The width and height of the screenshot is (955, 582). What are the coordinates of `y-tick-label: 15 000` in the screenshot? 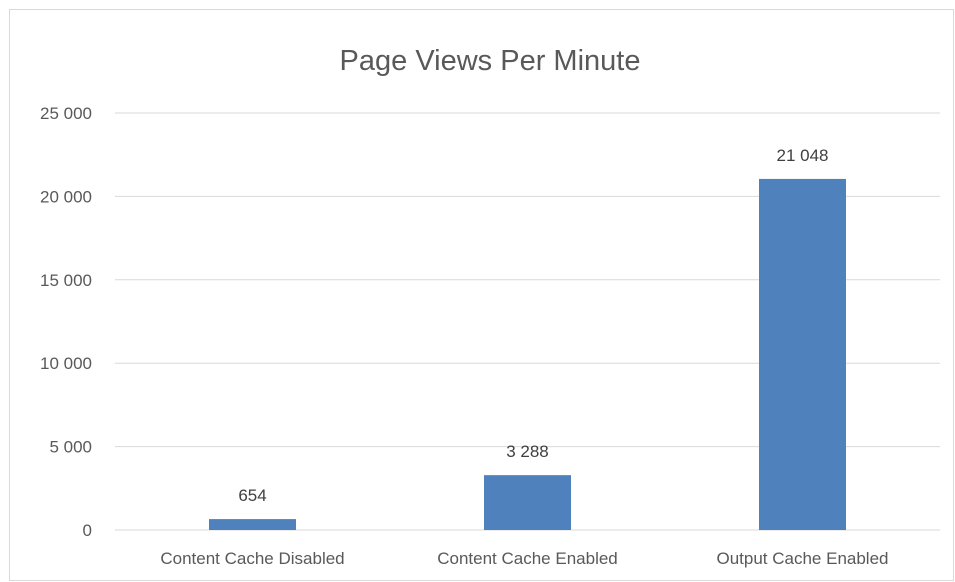 It's located at (66, 280).